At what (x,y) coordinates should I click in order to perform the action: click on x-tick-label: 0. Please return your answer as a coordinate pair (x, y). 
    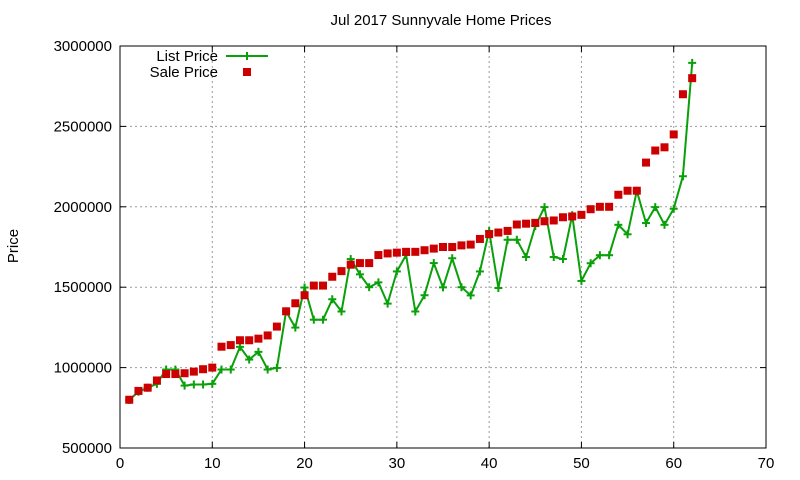
    Looking at the image, I should click on (120, 463).